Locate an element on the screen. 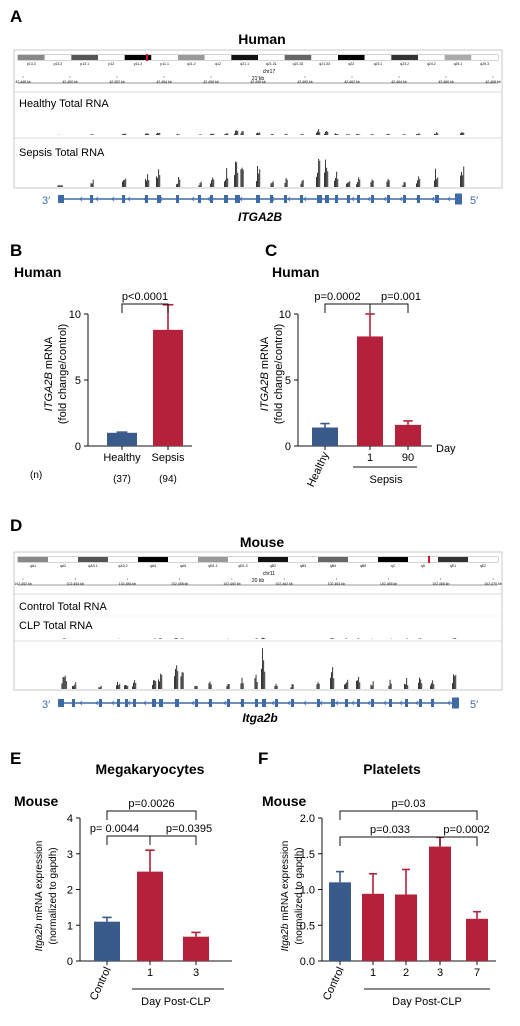 This screenshot has width=520, height=1026. band-label: q21.32 is located at coordinates (298, 64).